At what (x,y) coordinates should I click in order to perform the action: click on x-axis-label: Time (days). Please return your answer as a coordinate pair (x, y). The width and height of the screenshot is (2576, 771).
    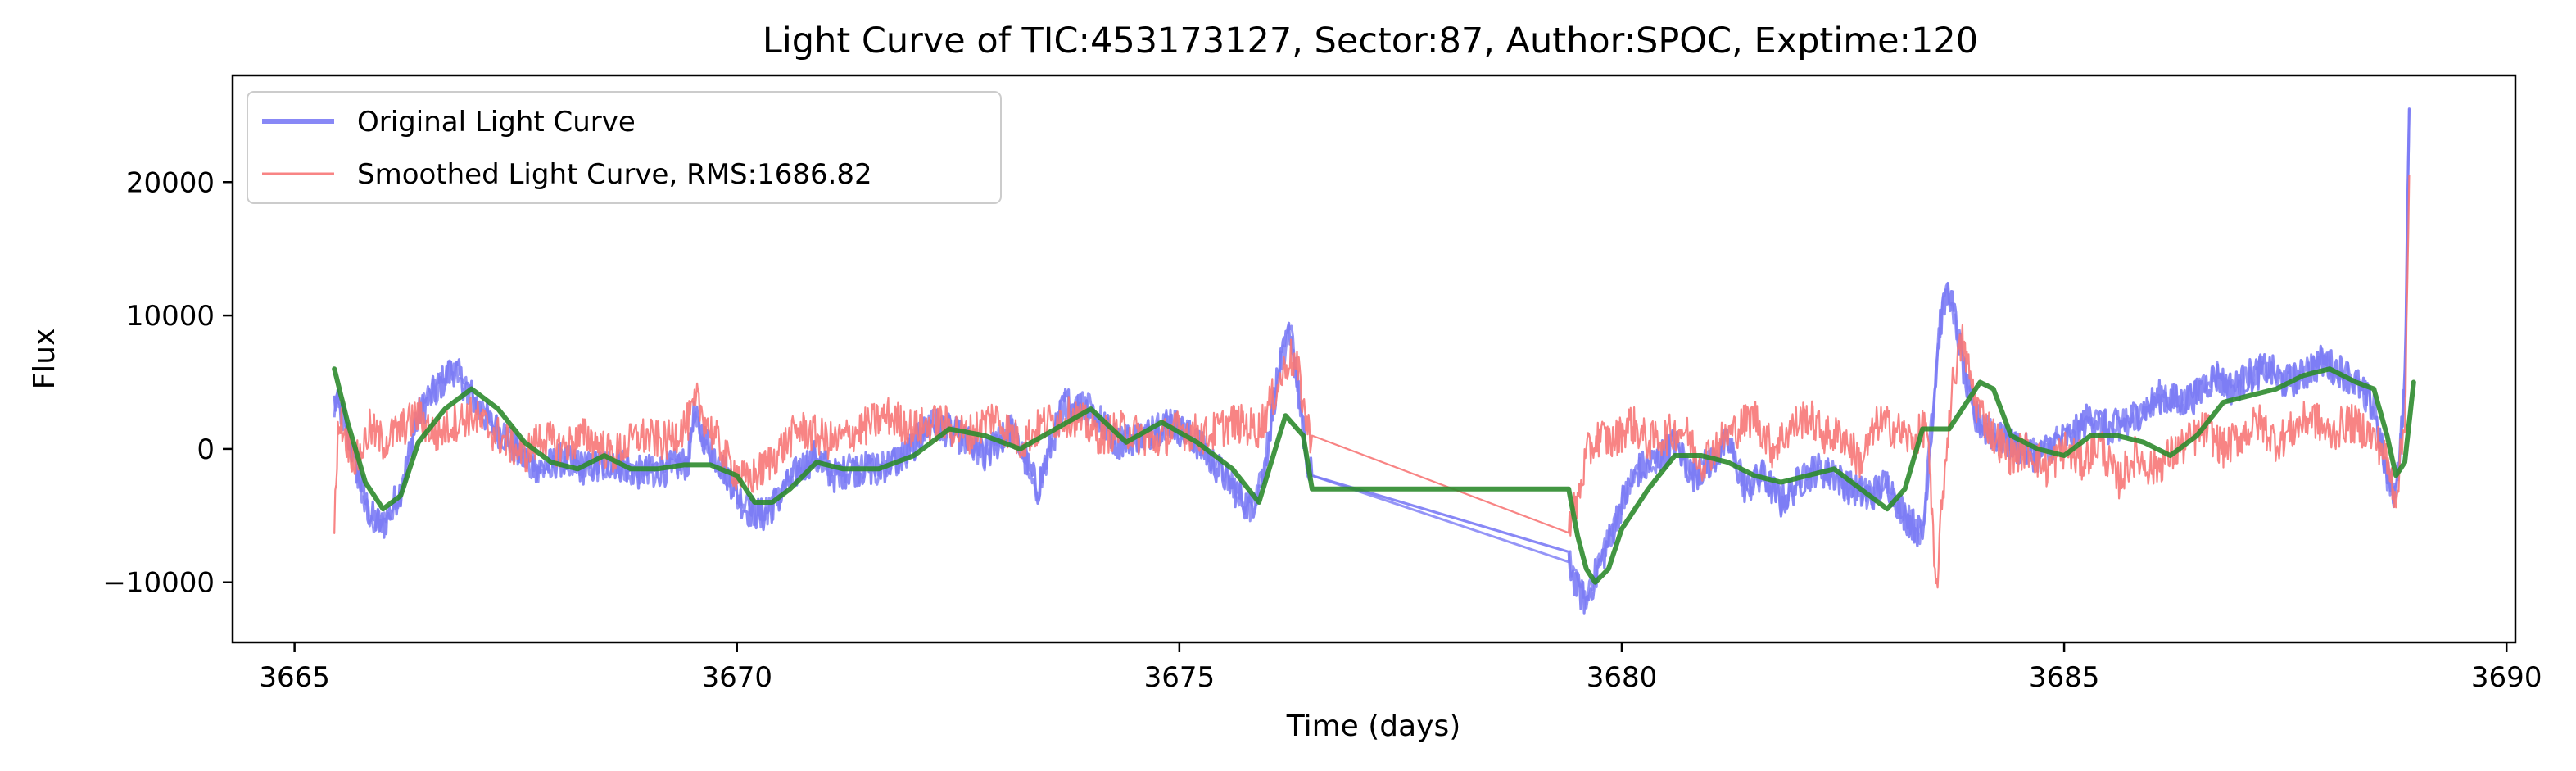
    Looking at the image, I should click on (1373, 727).